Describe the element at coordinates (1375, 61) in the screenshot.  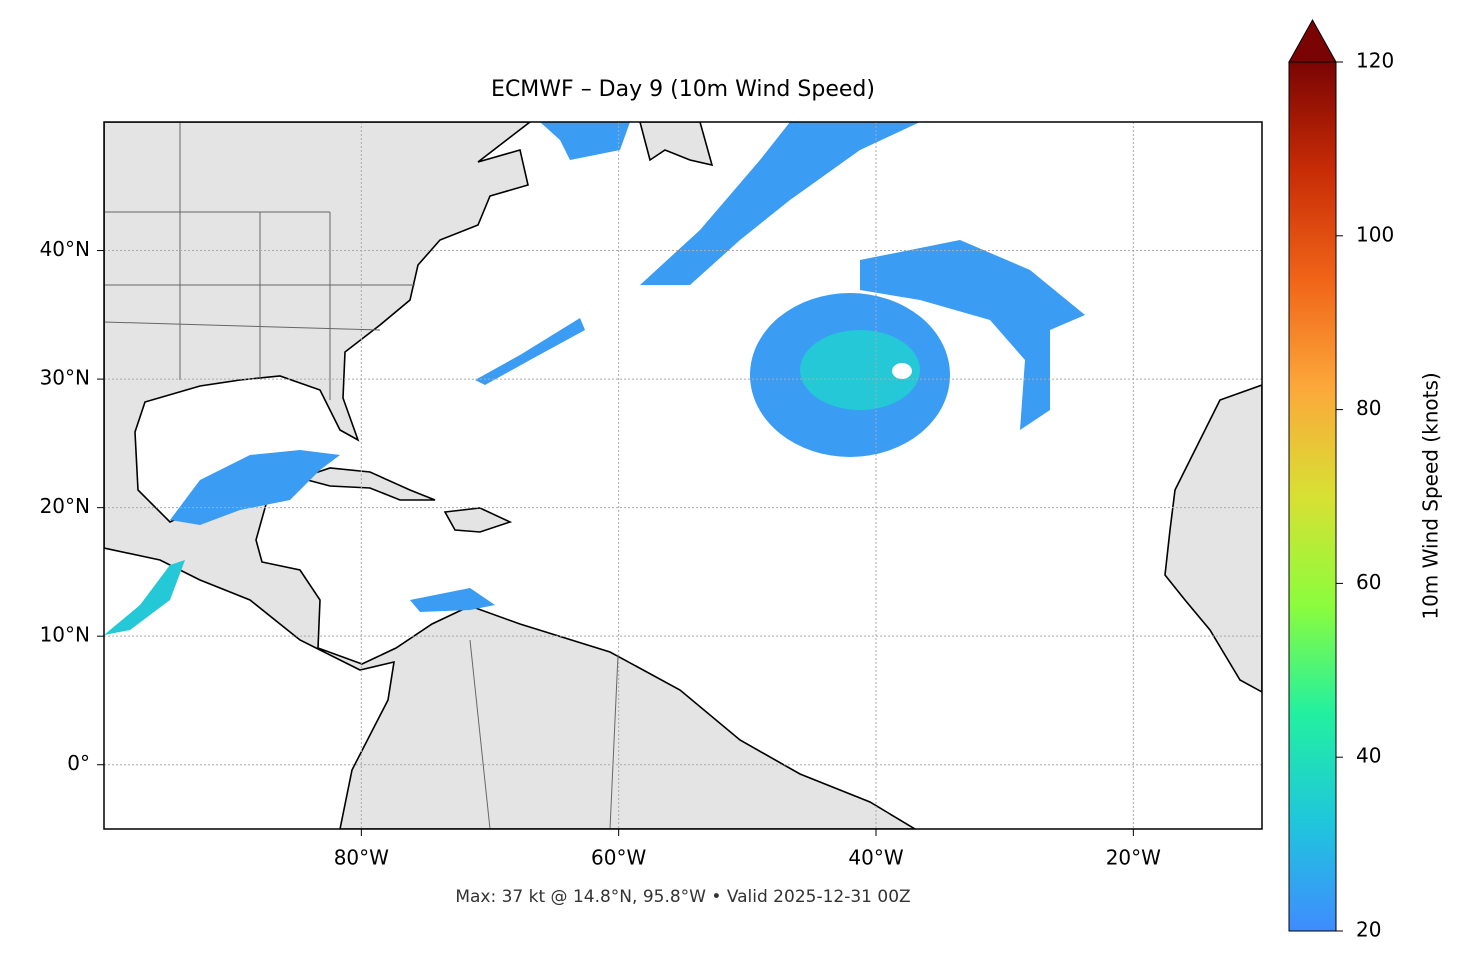
I see `colorbar-tick-label: 120` at that location.